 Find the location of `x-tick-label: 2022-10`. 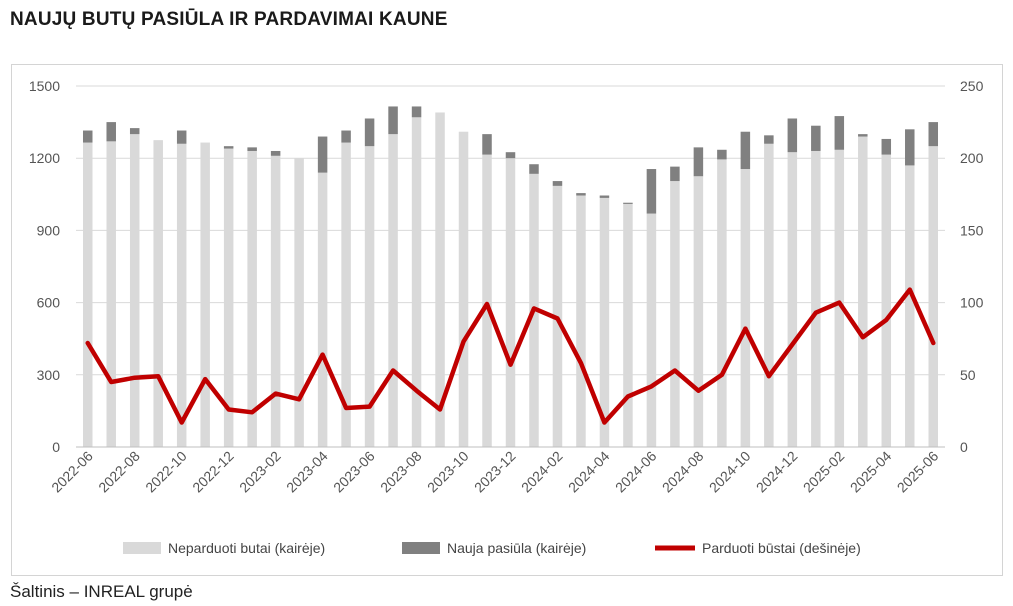

x-tick-label: 2022-10 is located at coordinates (166, 472).